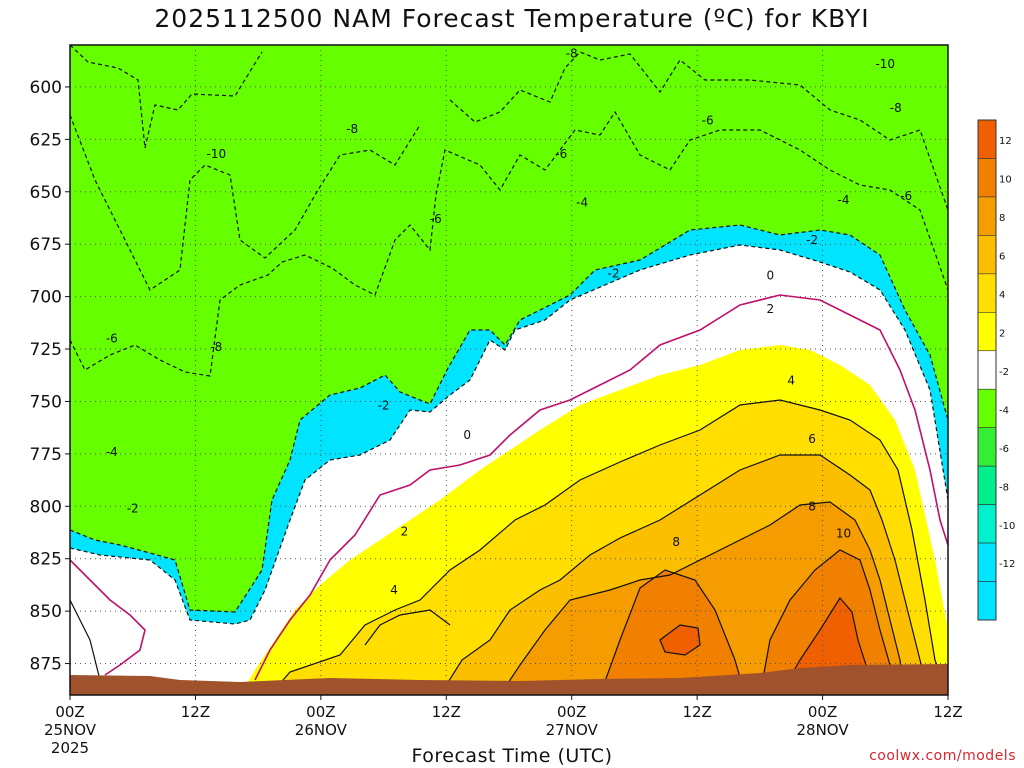 Image resolution: width=1024 pixels, height=768 pixels. Describe the element at coordinates (46, 665) in the screenshot. I see `y-tick-label: 875` at that location.